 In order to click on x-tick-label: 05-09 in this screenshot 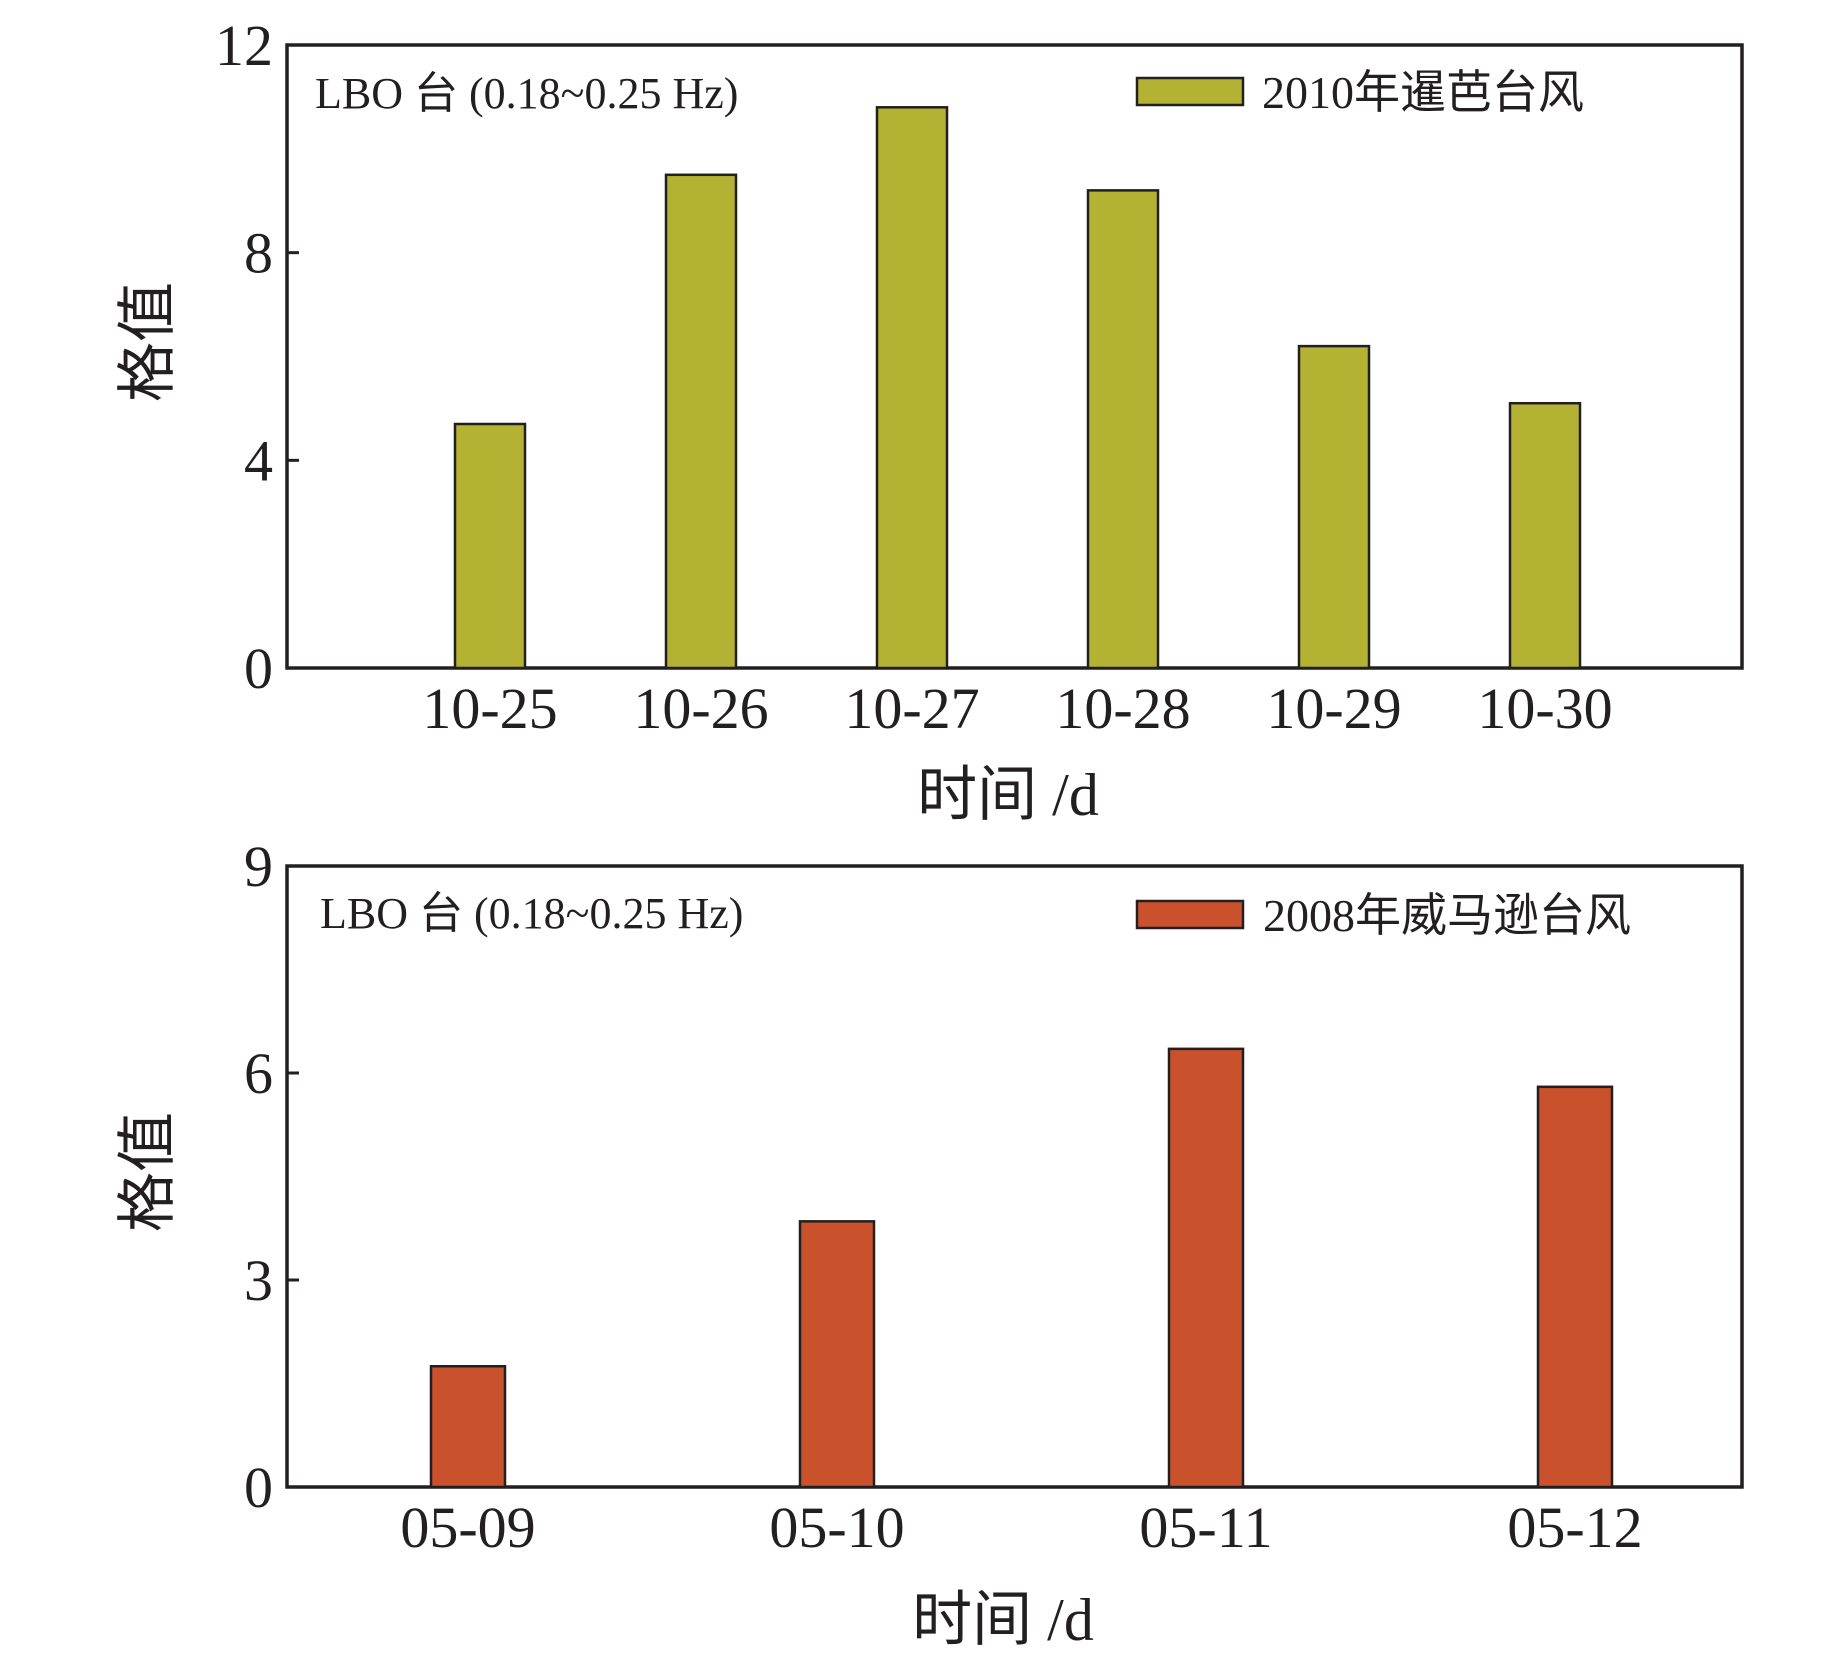, I will do `click(467, 1527)`.